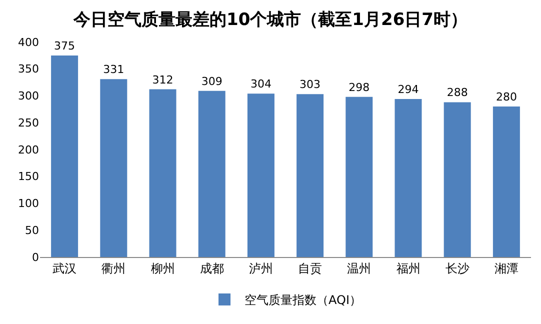 The width and height of the screenshot is (541, 324). I want to click on y-tick-label: 0, so click(35, 257).